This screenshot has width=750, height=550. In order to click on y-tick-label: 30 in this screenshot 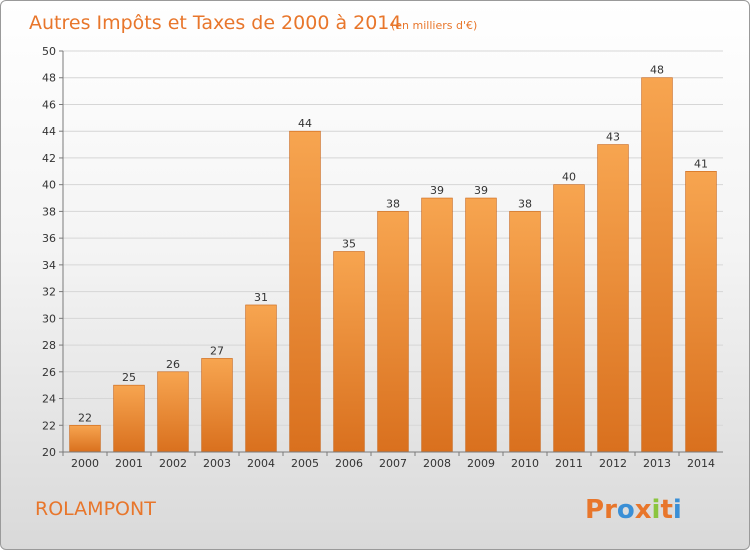, I will do `click(49, 318)`.